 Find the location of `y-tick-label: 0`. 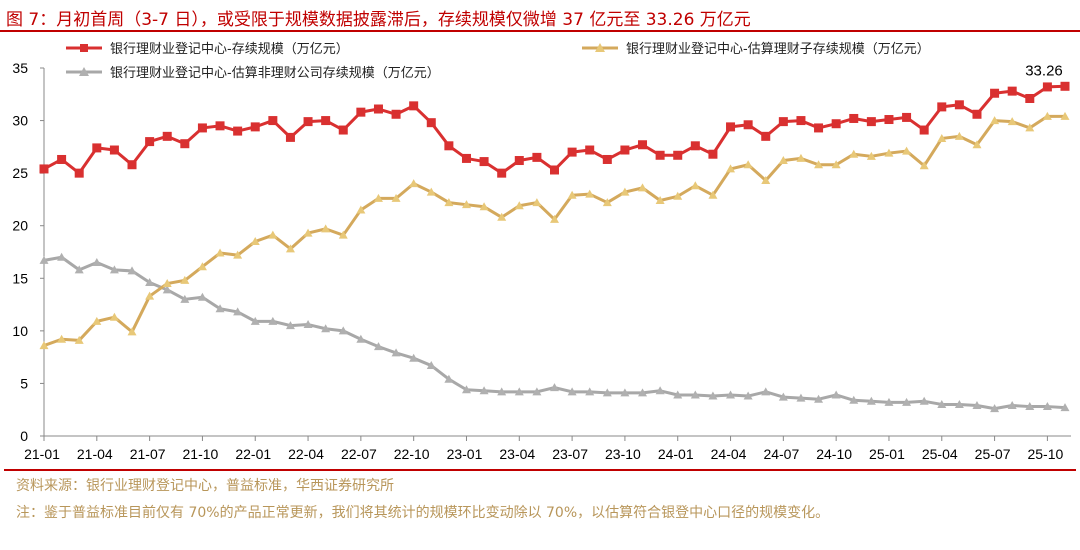

y-tick-label: 0 is located at coordinates (24, 436).